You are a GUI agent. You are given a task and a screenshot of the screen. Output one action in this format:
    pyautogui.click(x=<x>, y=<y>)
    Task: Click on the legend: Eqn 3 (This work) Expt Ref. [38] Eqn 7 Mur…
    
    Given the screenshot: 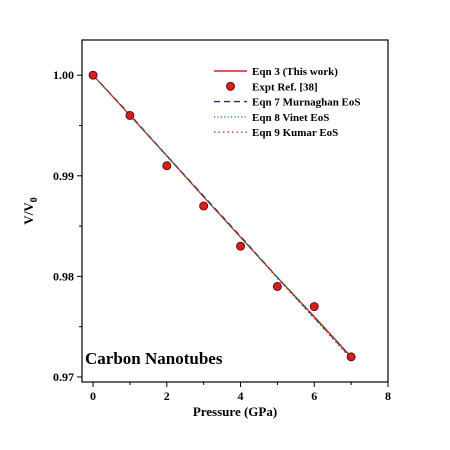 What is the action you would take?
    pyautogui.click(x=287, y=102)
    